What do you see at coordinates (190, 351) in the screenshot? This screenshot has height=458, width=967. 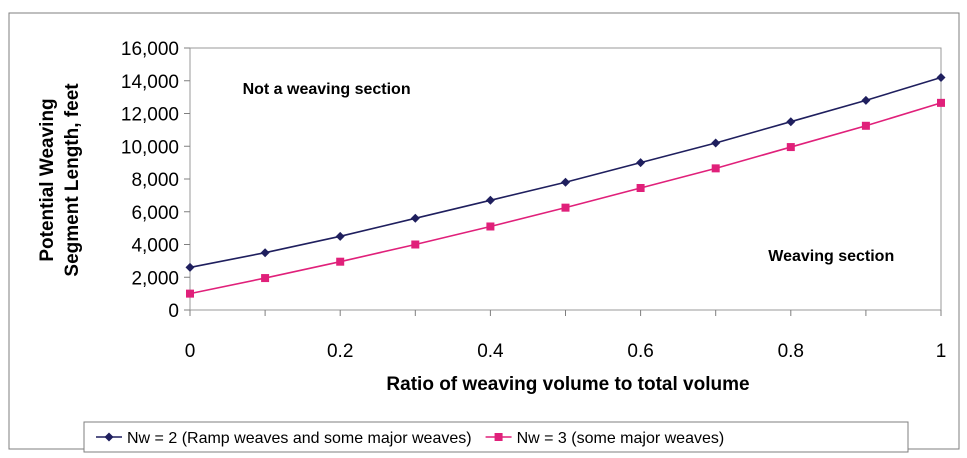 I see `x-tick-label: 0` at bounding box center [190, 351].